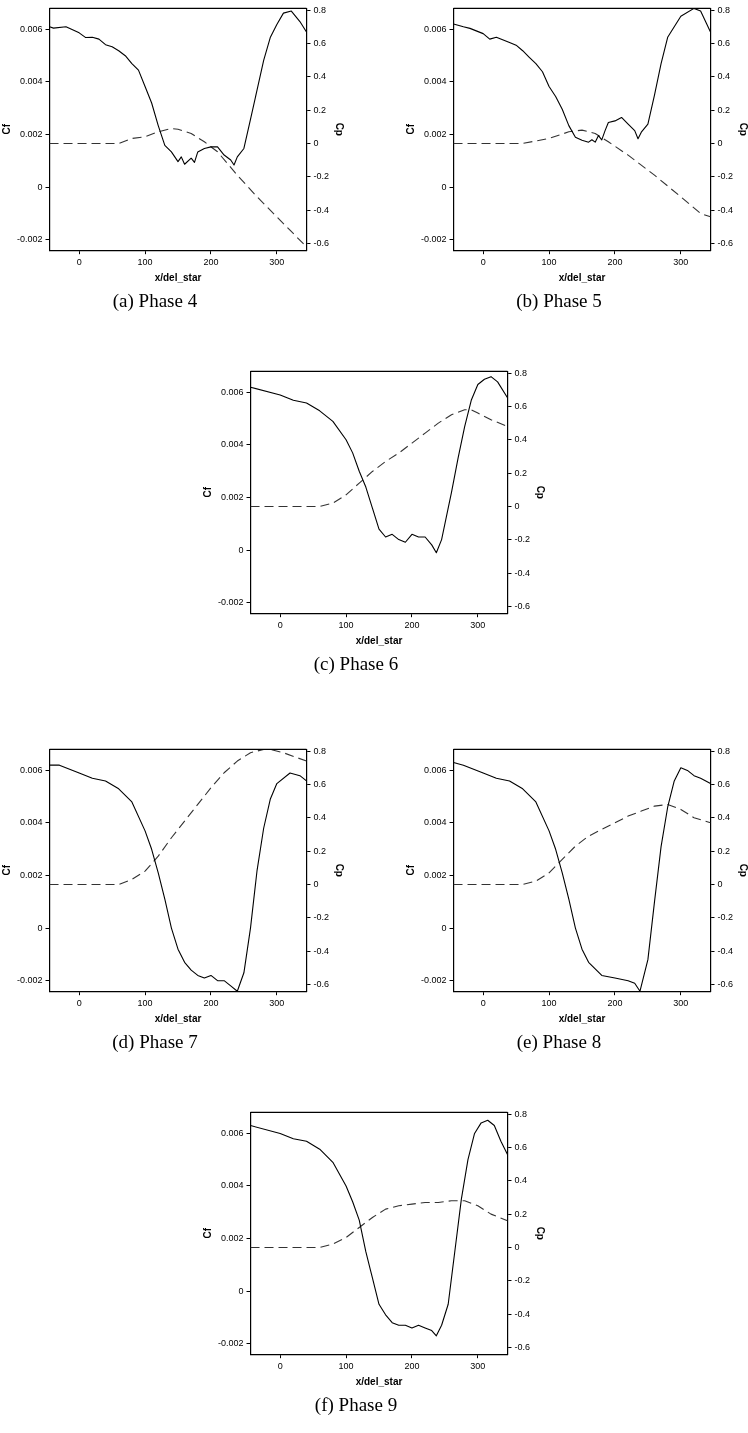  What do you see at coordinates (155, 1042) in the screenshot?
I see `text: (d) Phase 7` at bounding box center [155, 1042].